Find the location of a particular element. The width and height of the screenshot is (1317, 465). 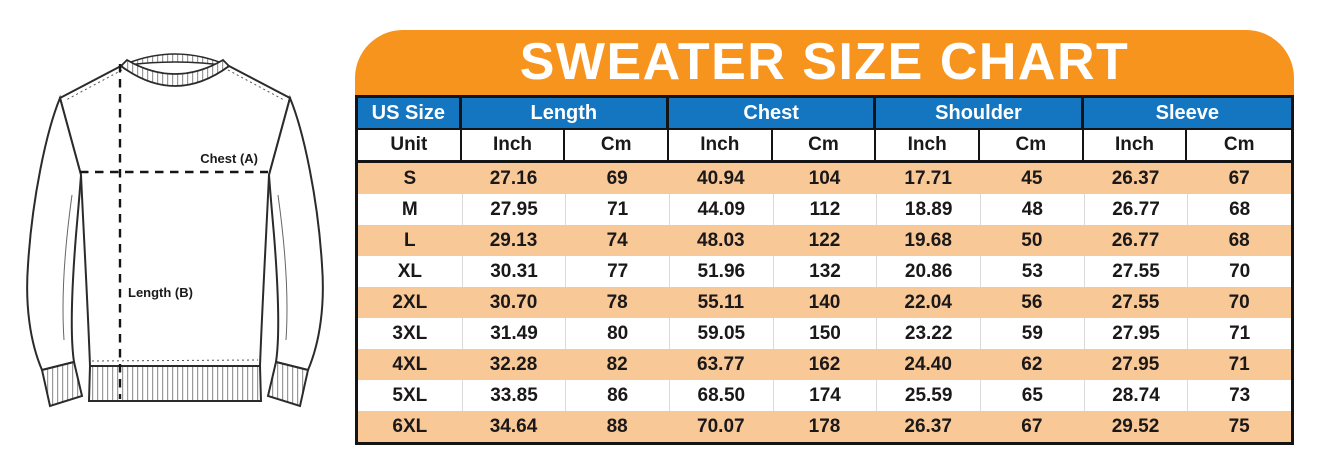

table-row-5xl: 5XL 33.85 86 68.50 174 25.59 65 28.74 73 is located at coordinates (824, 395).